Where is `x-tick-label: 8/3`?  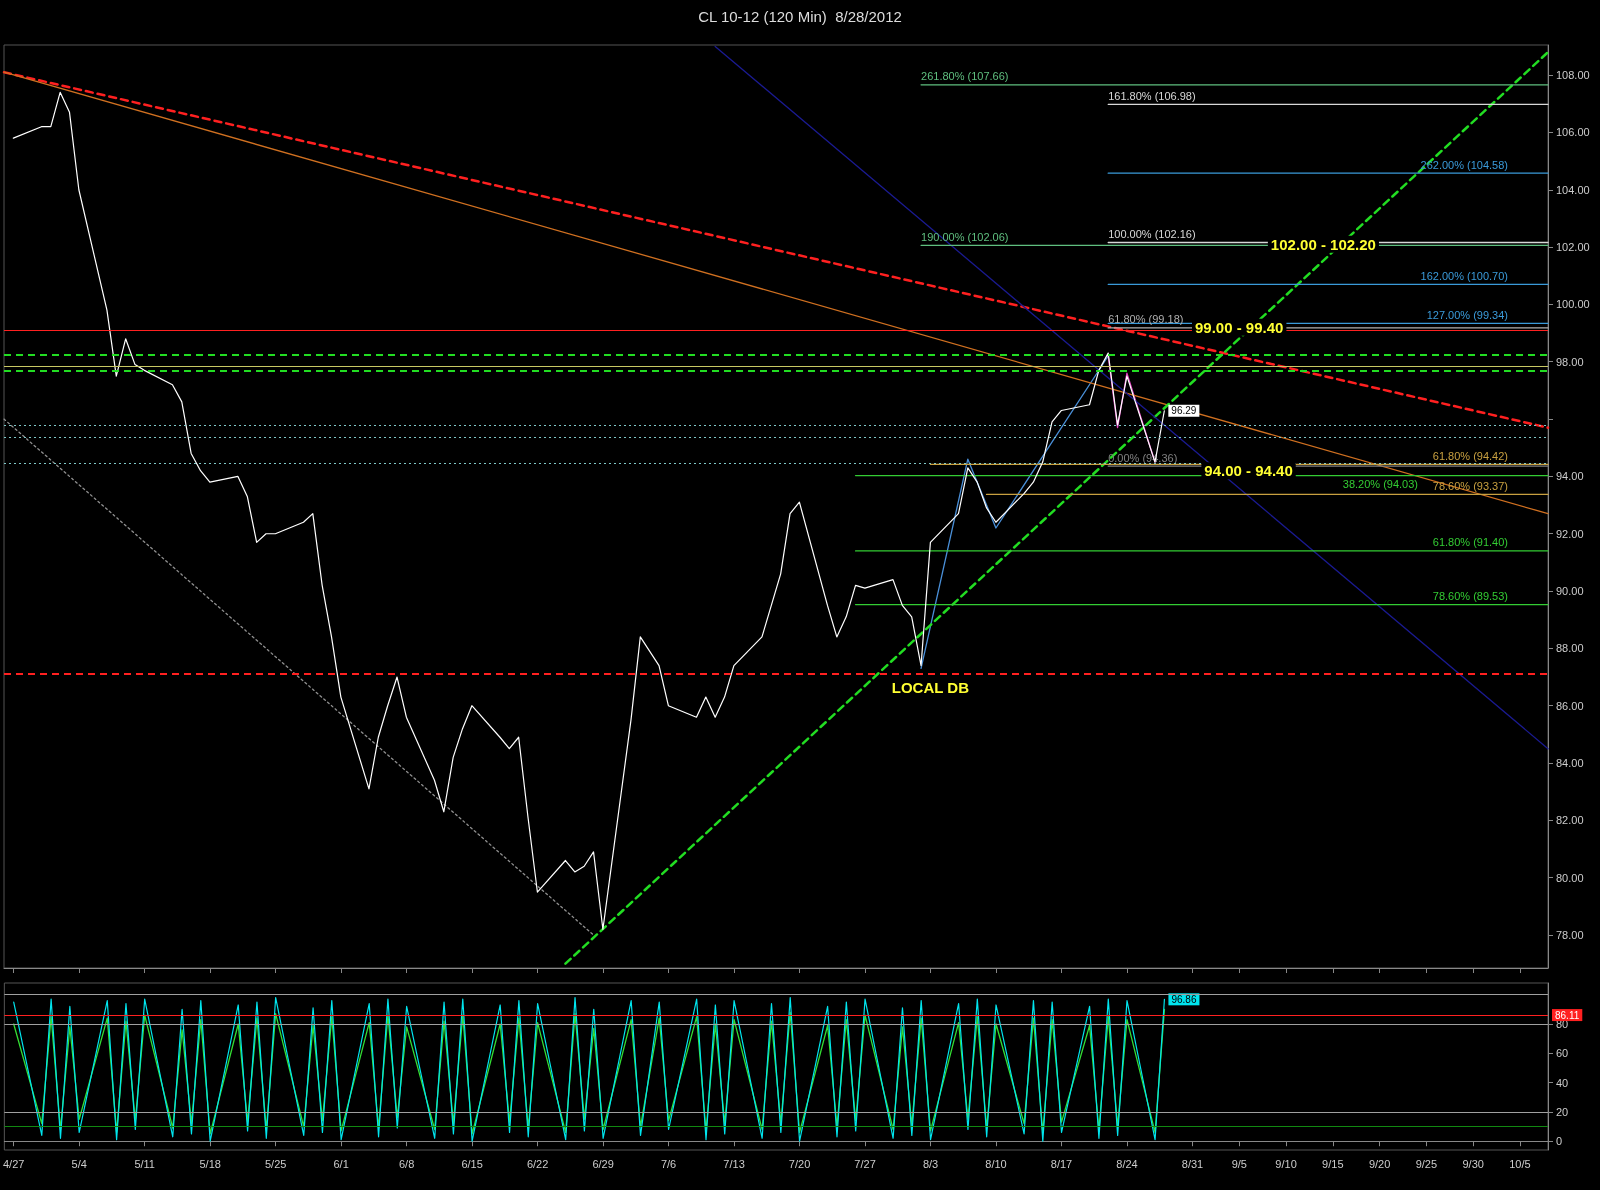
x-tick-label: 8/3 is located at coordinates (930, 1163).